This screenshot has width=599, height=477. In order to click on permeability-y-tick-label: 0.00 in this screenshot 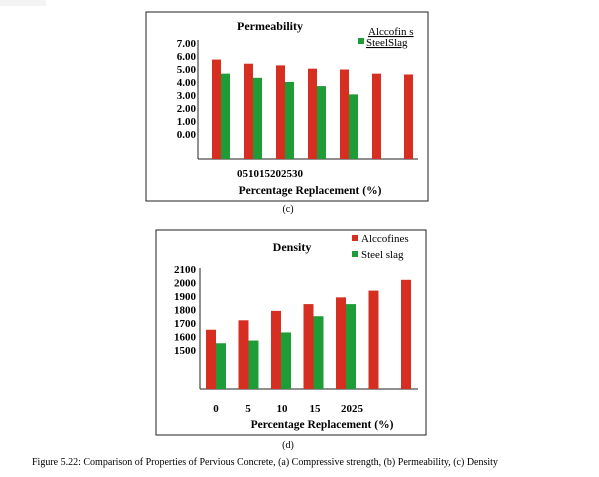, I will do `click(187, 135)`.